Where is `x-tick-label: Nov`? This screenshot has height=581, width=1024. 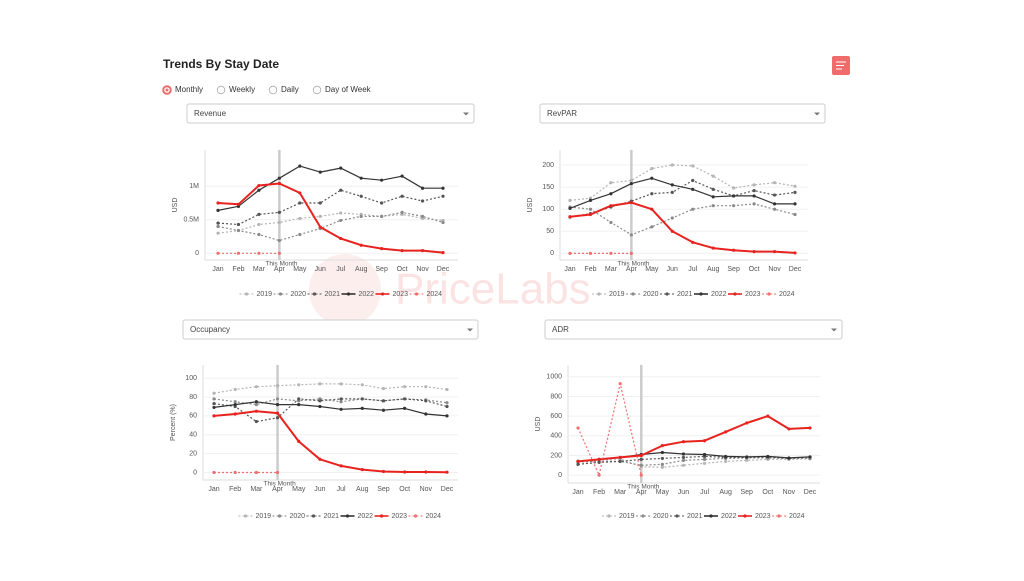
x-tick-label: Nov is located at coordinates (774, 269).